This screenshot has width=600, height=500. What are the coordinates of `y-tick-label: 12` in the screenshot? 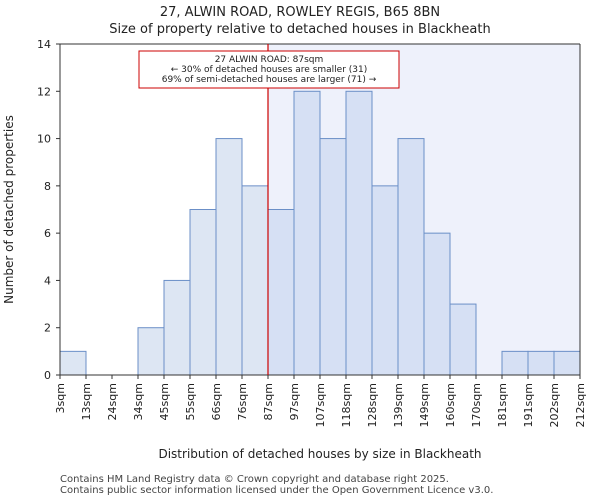 It's located at (44, 91).